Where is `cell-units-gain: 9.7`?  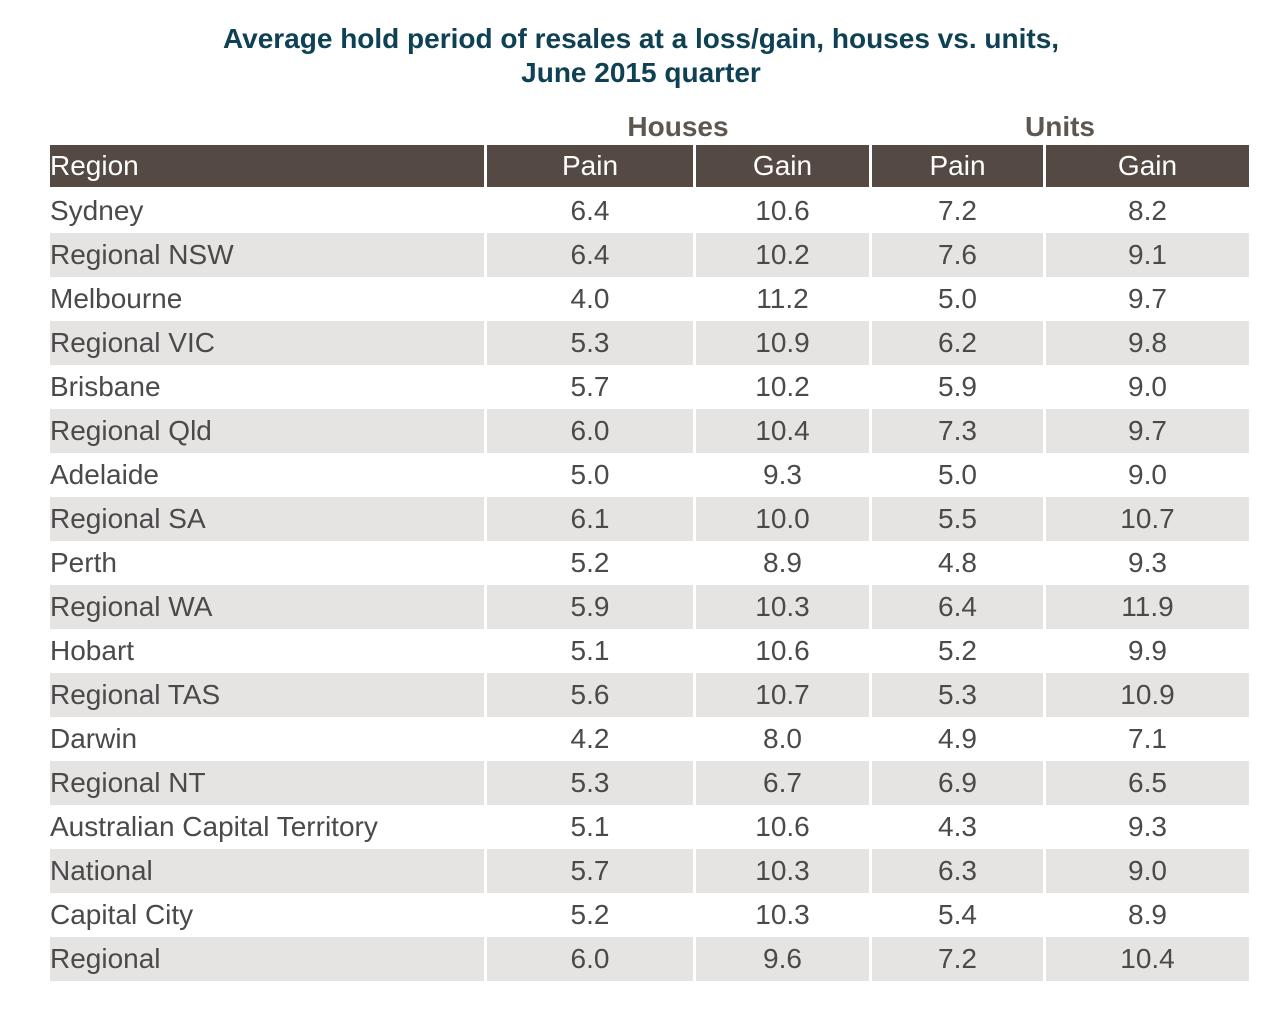 cell-units-gain: 9.7 is located at coordinates (1147, 431).